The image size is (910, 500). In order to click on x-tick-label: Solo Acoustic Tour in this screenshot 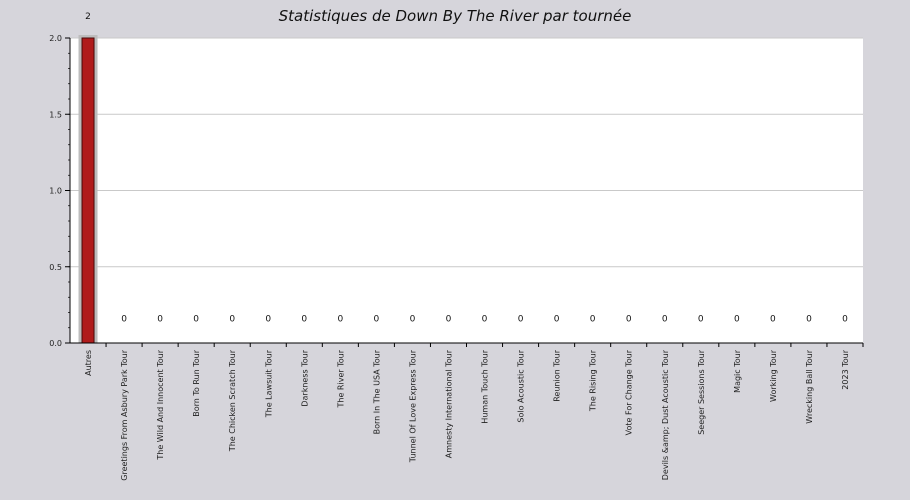, I will do `click(521, 385)`.